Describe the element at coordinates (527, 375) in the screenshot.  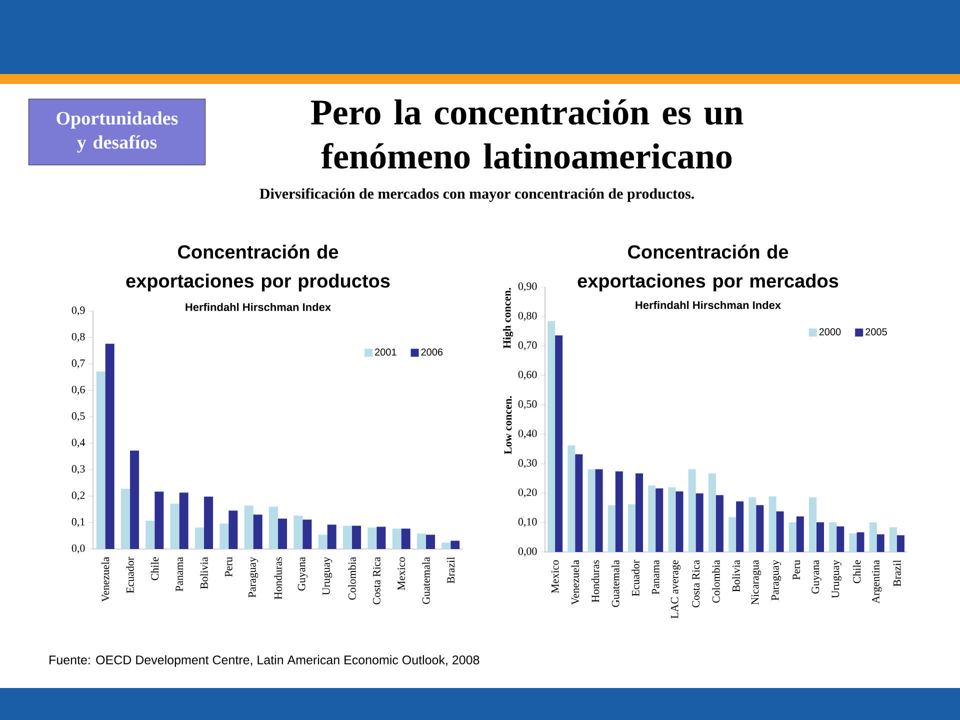
I see `y-tick-label: 0,60` at that location.